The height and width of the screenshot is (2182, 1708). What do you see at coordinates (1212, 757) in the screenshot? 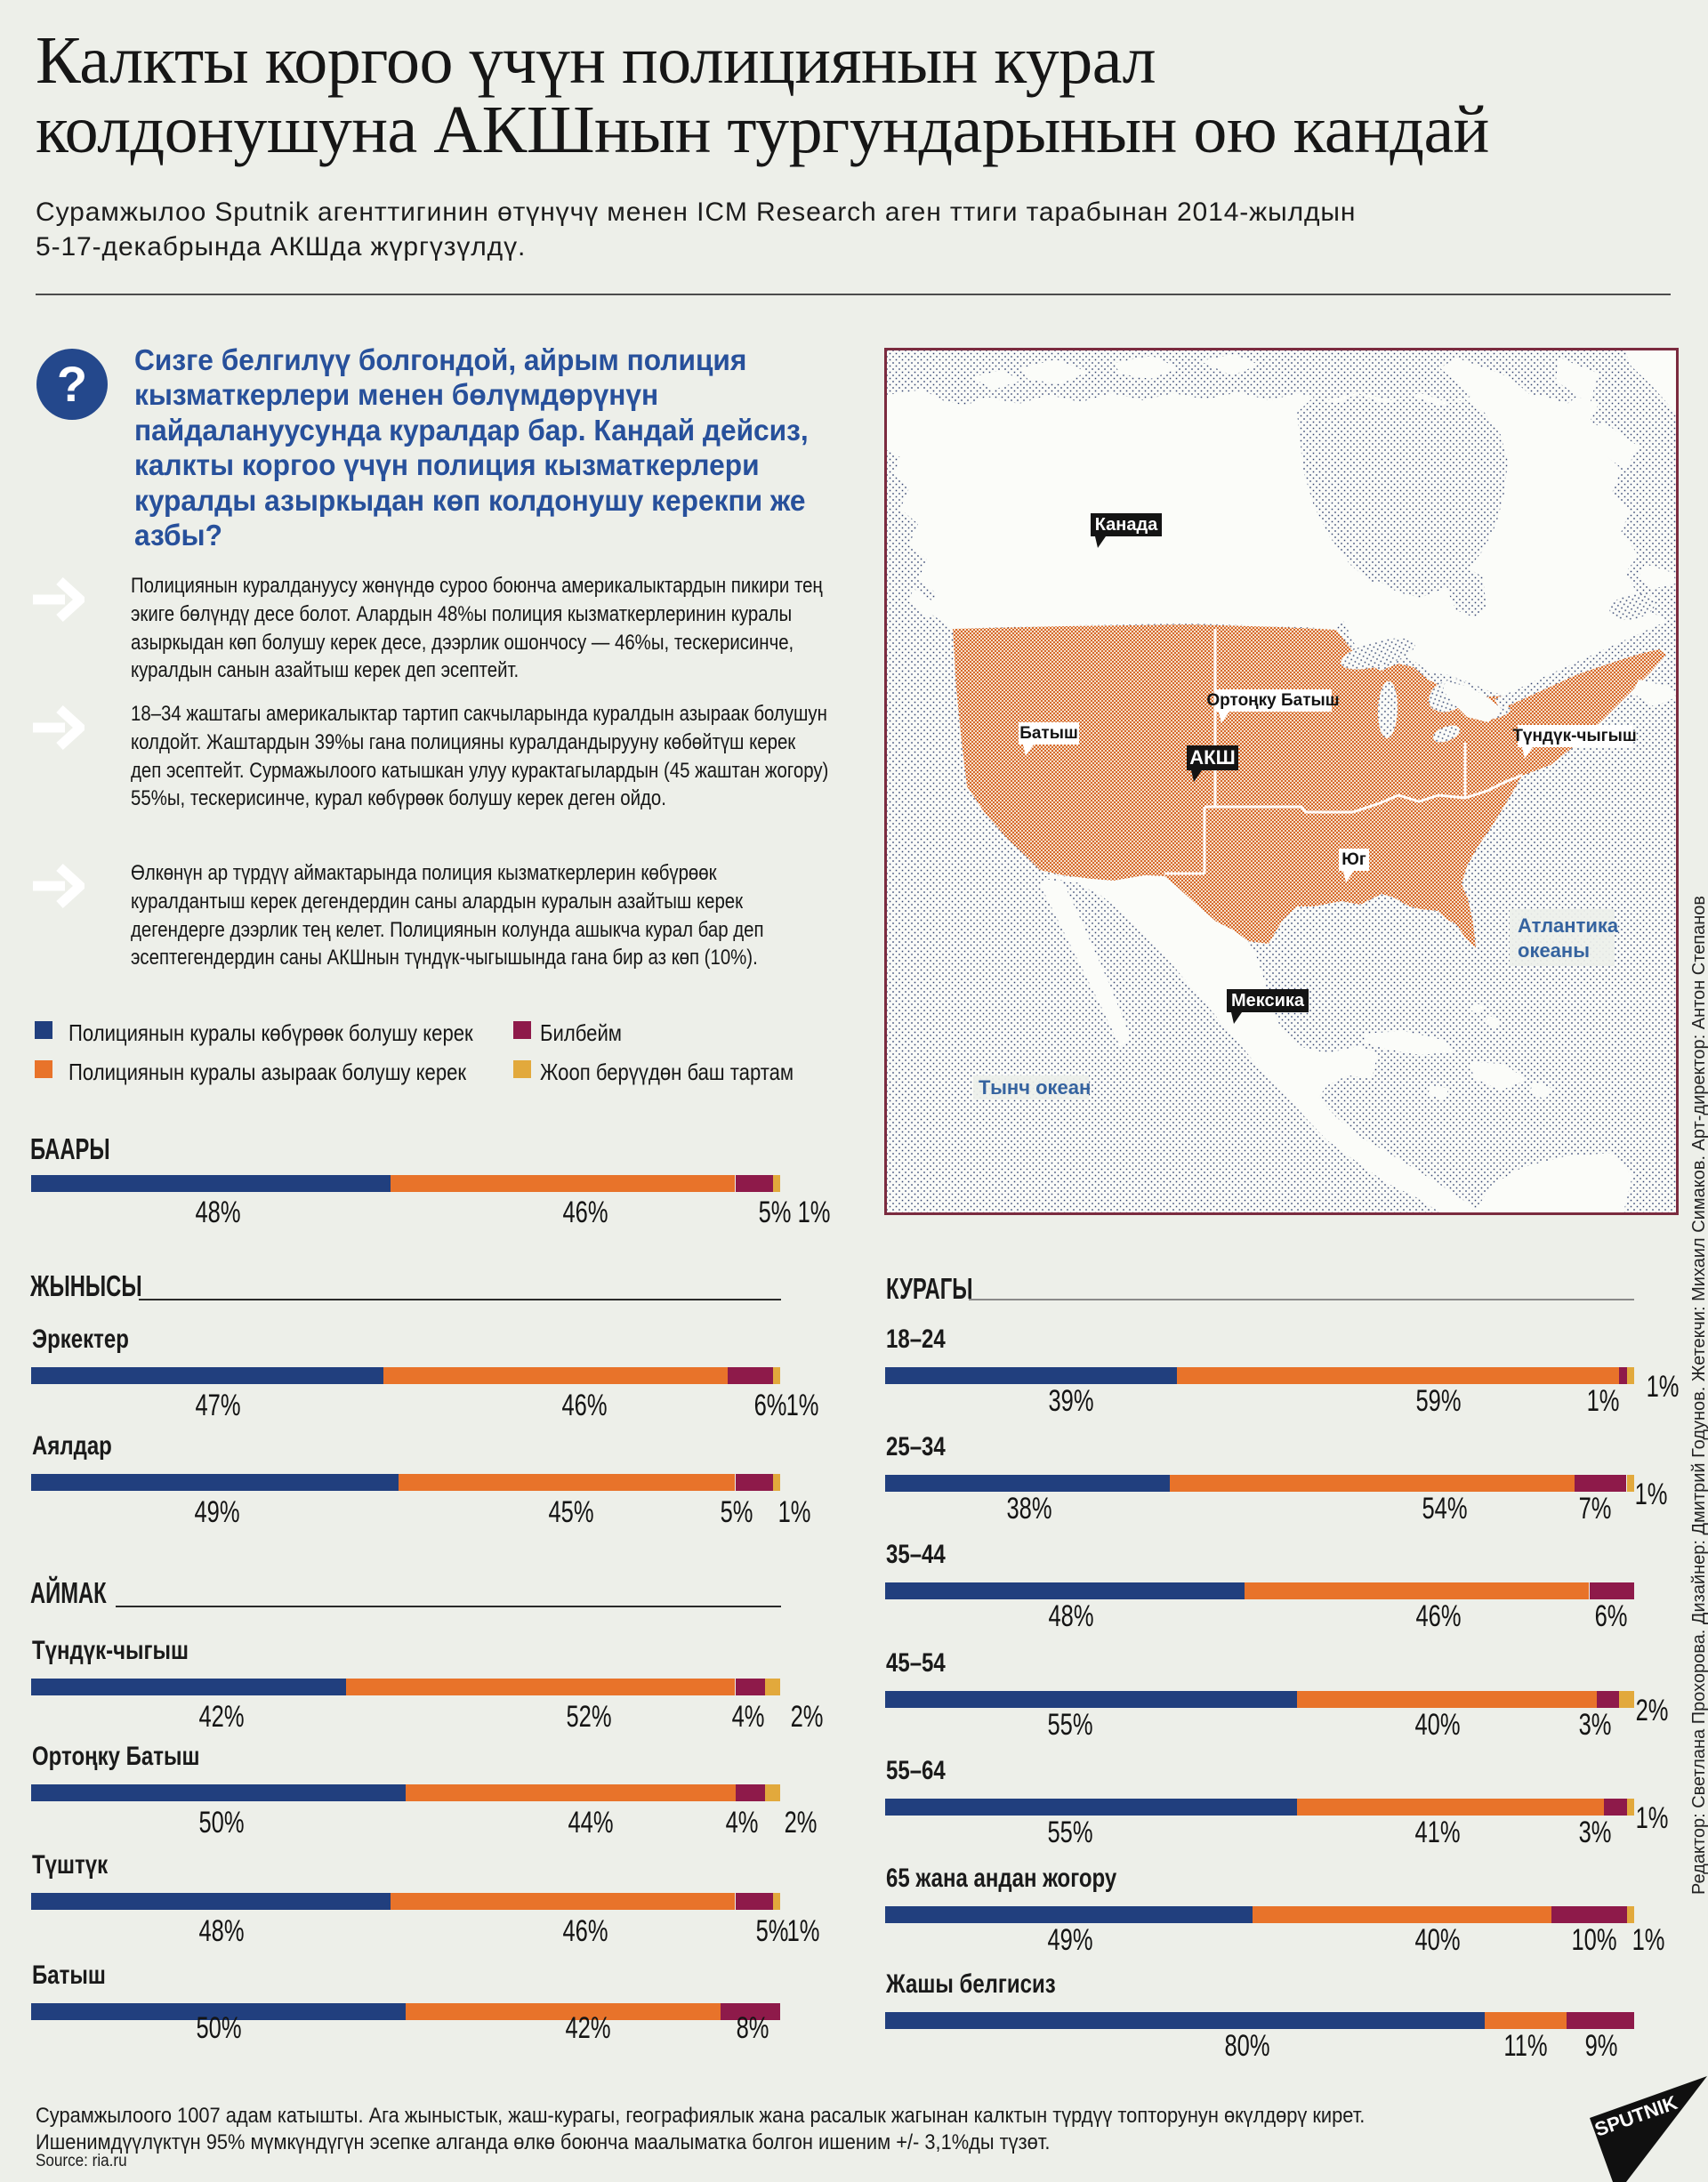
I see `svg-text: АКШ` at bounding box center [1212, 757].